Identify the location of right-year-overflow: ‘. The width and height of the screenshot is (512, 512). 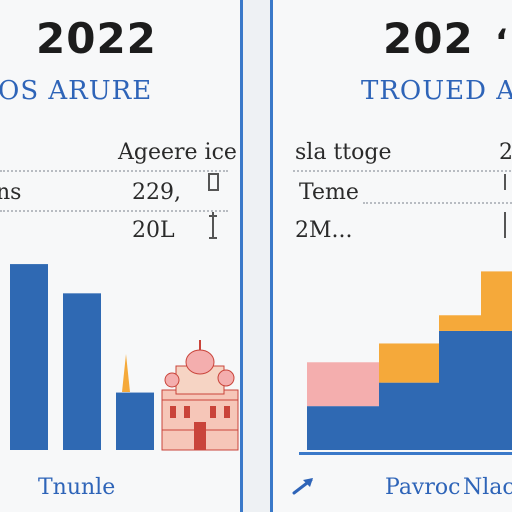
(501, 42).